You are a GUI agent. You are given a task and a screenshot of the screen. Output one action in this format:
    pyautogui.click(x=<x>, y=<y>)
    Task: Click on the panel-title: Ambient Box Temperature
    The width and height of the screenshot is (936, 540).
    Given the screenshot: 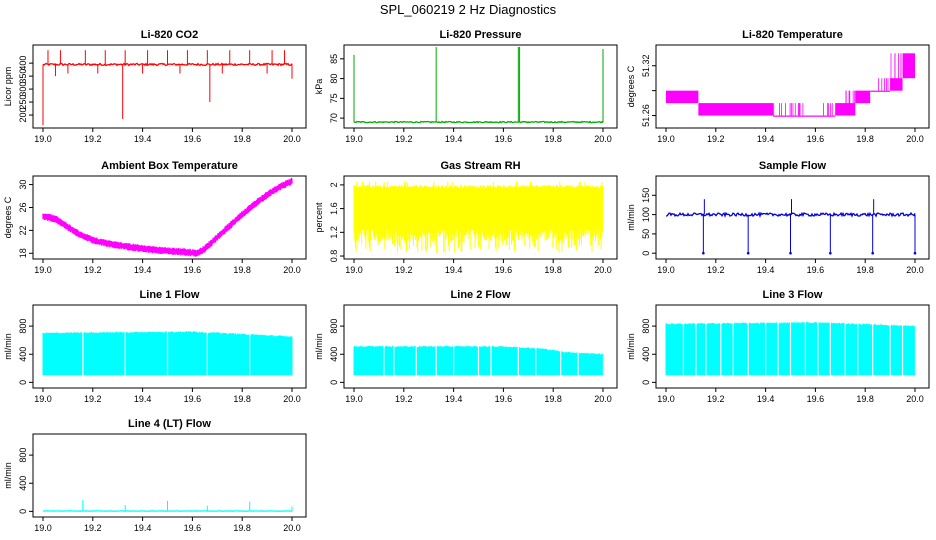 What is the action you would take?
    pyautogui.click(x=169, y=166)
    